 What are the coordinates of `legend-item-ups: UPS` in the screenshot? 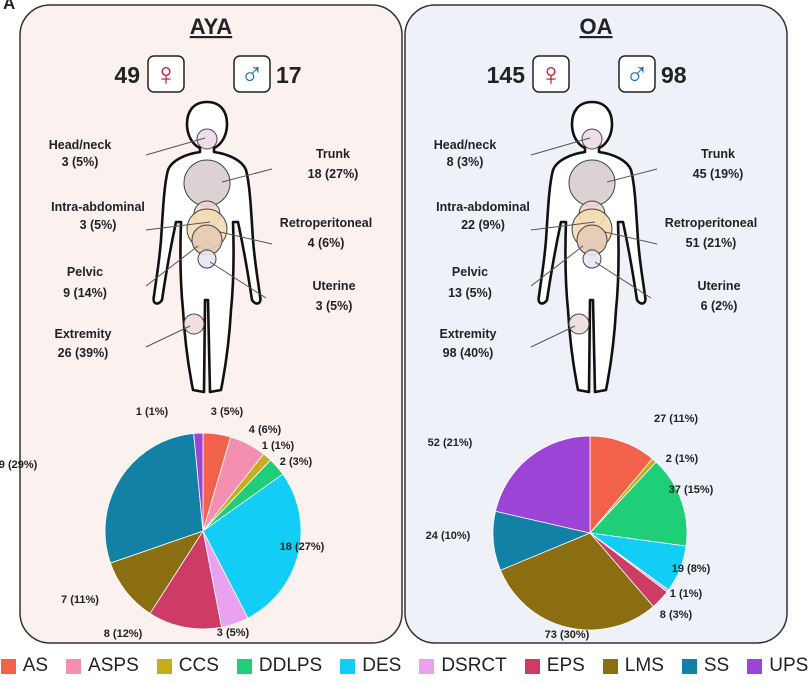 It's located at (777, 666).